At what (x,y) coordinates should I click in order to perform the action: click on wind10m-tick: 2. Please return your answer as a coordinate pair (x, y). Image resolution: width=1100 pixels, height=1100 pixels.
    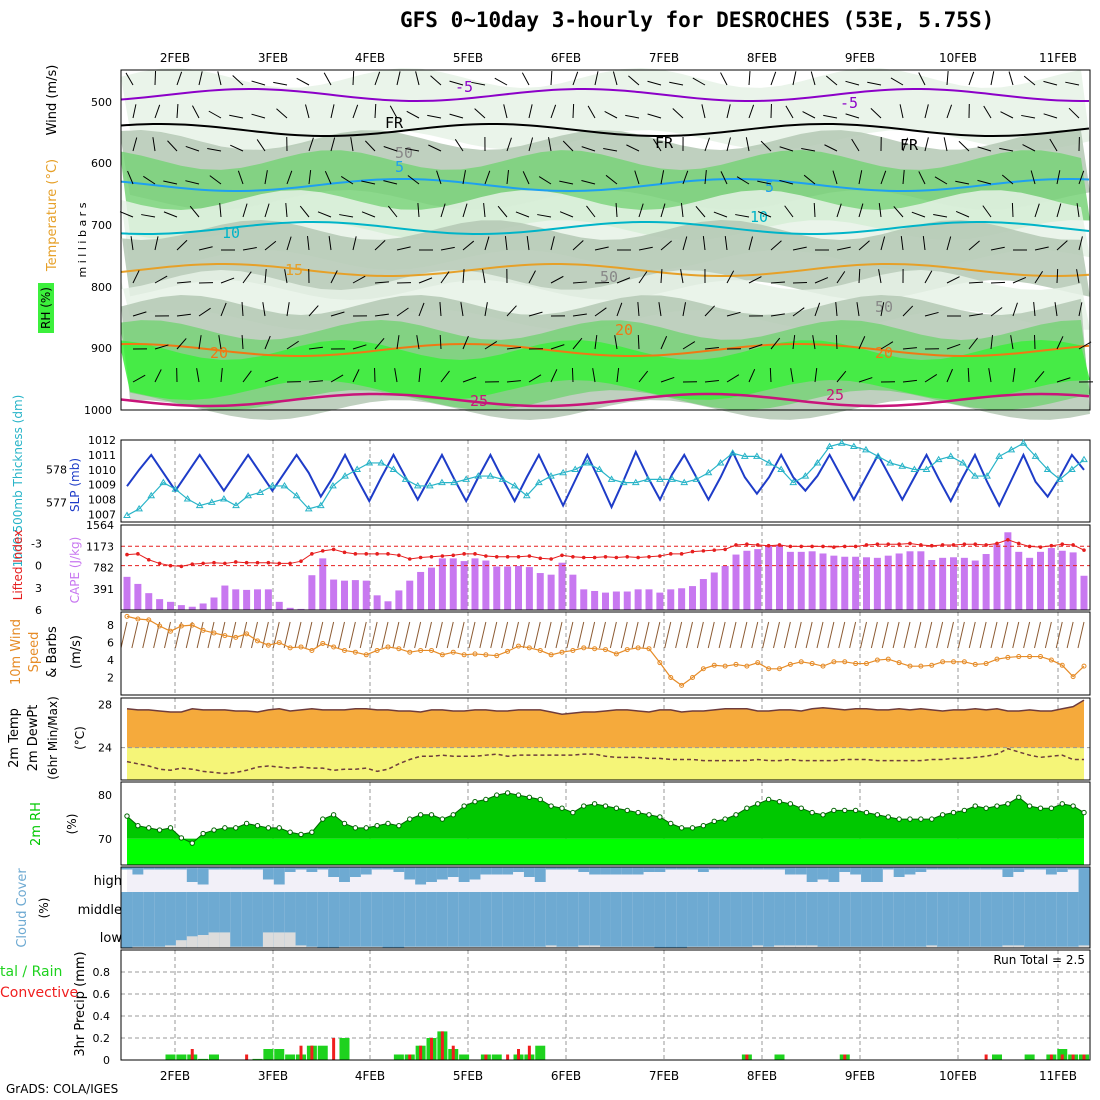
    Looking at the image, I should click on (110, 678).